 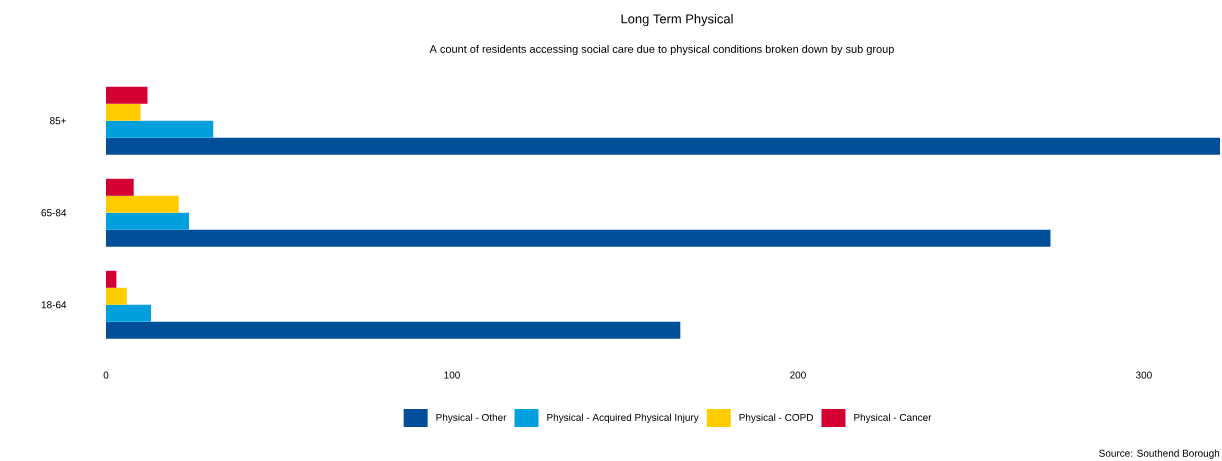 I want to click on y-tick-label: 85+, so click(x=58, y=121).